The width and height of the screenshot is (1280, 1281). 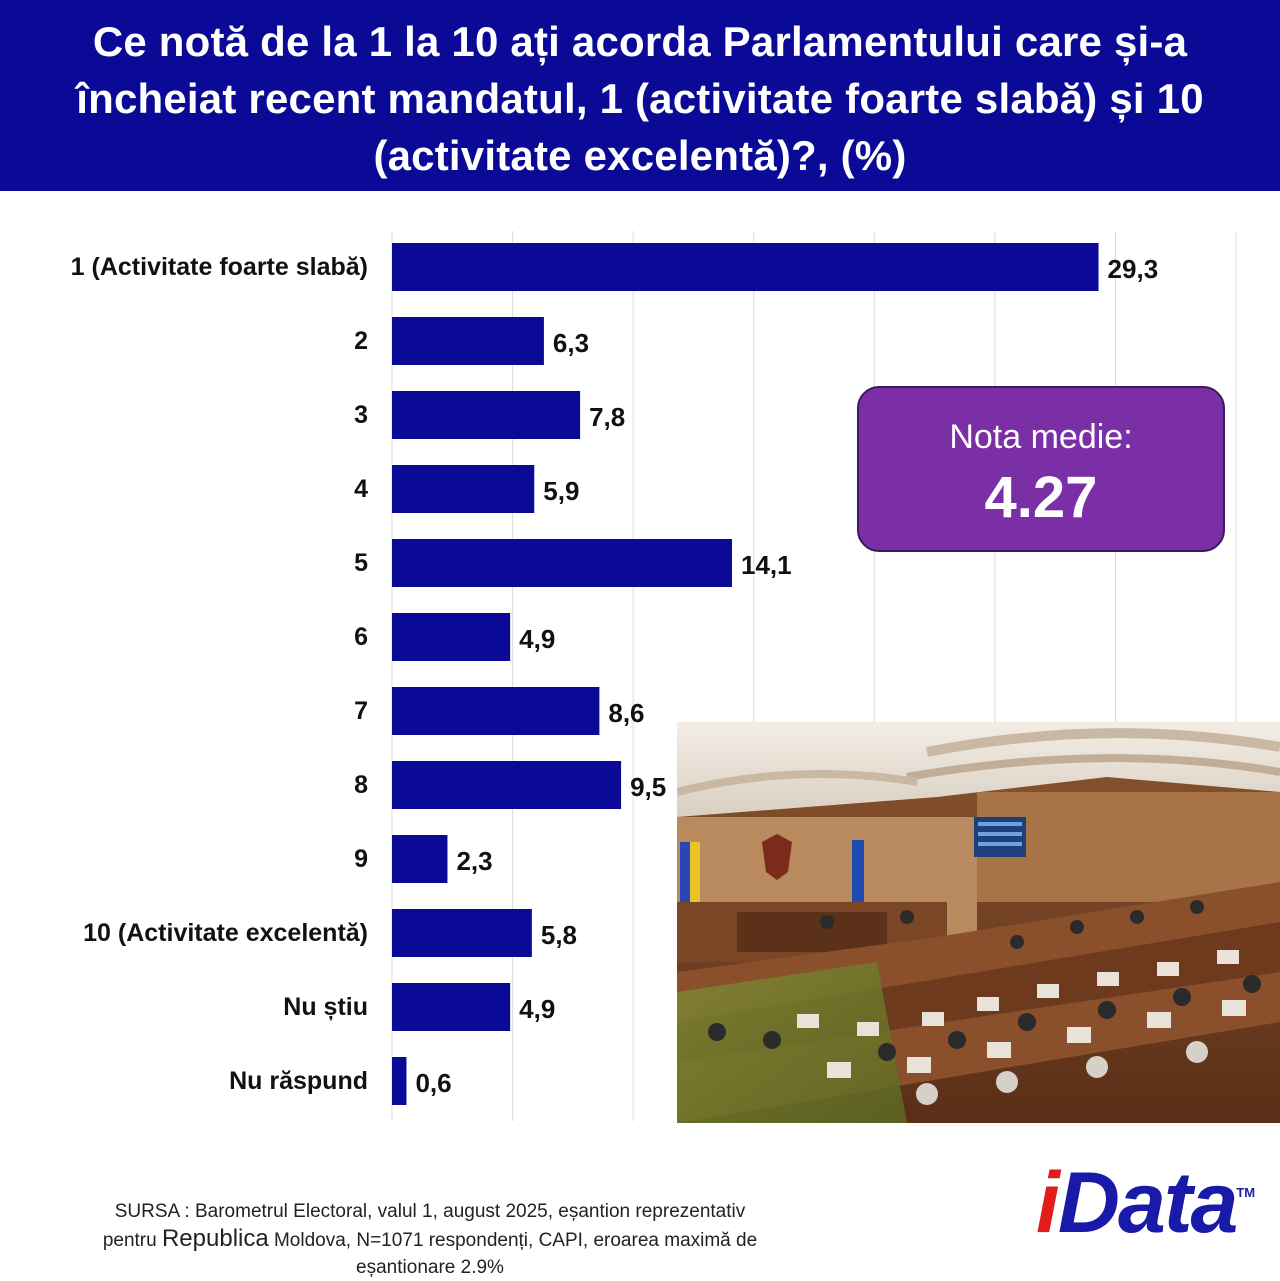 I want to click on parliament-hall-photo, so click(x=978, y=922).